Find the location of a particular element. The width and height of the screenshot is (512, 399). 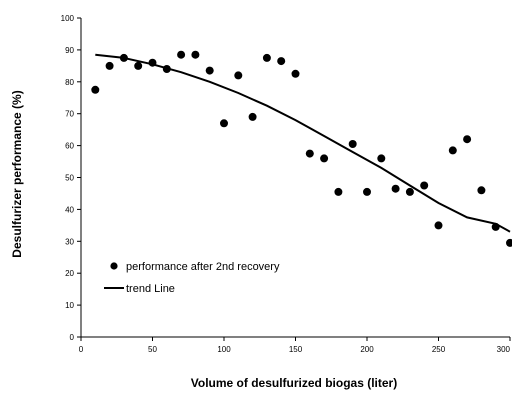

y-tick-label: 10 is located at coordinates (69, 305).